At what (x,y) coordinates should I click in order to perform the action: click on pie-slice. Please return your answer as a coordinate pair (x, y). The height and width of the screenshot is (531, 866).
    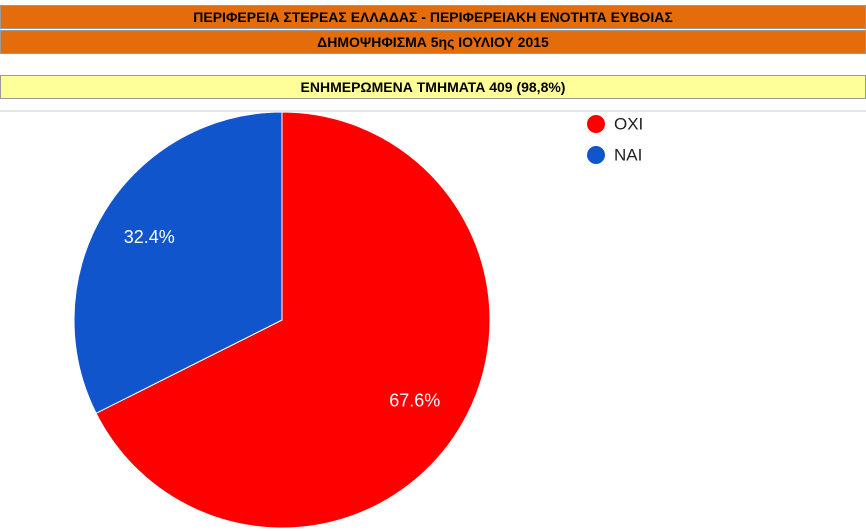
    Looking at the image, I should click on (178, 262).